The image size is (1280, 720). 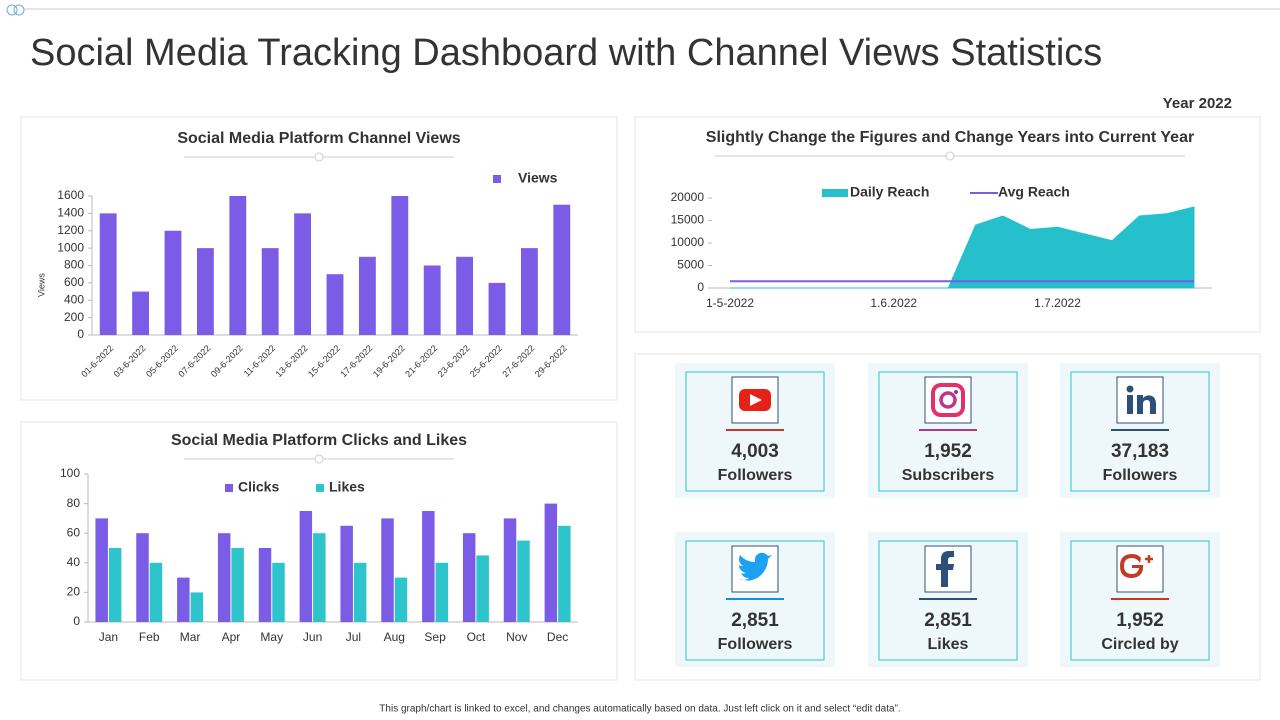 I want to click on x-tick-label: Jan, so click(x=108, y=637).